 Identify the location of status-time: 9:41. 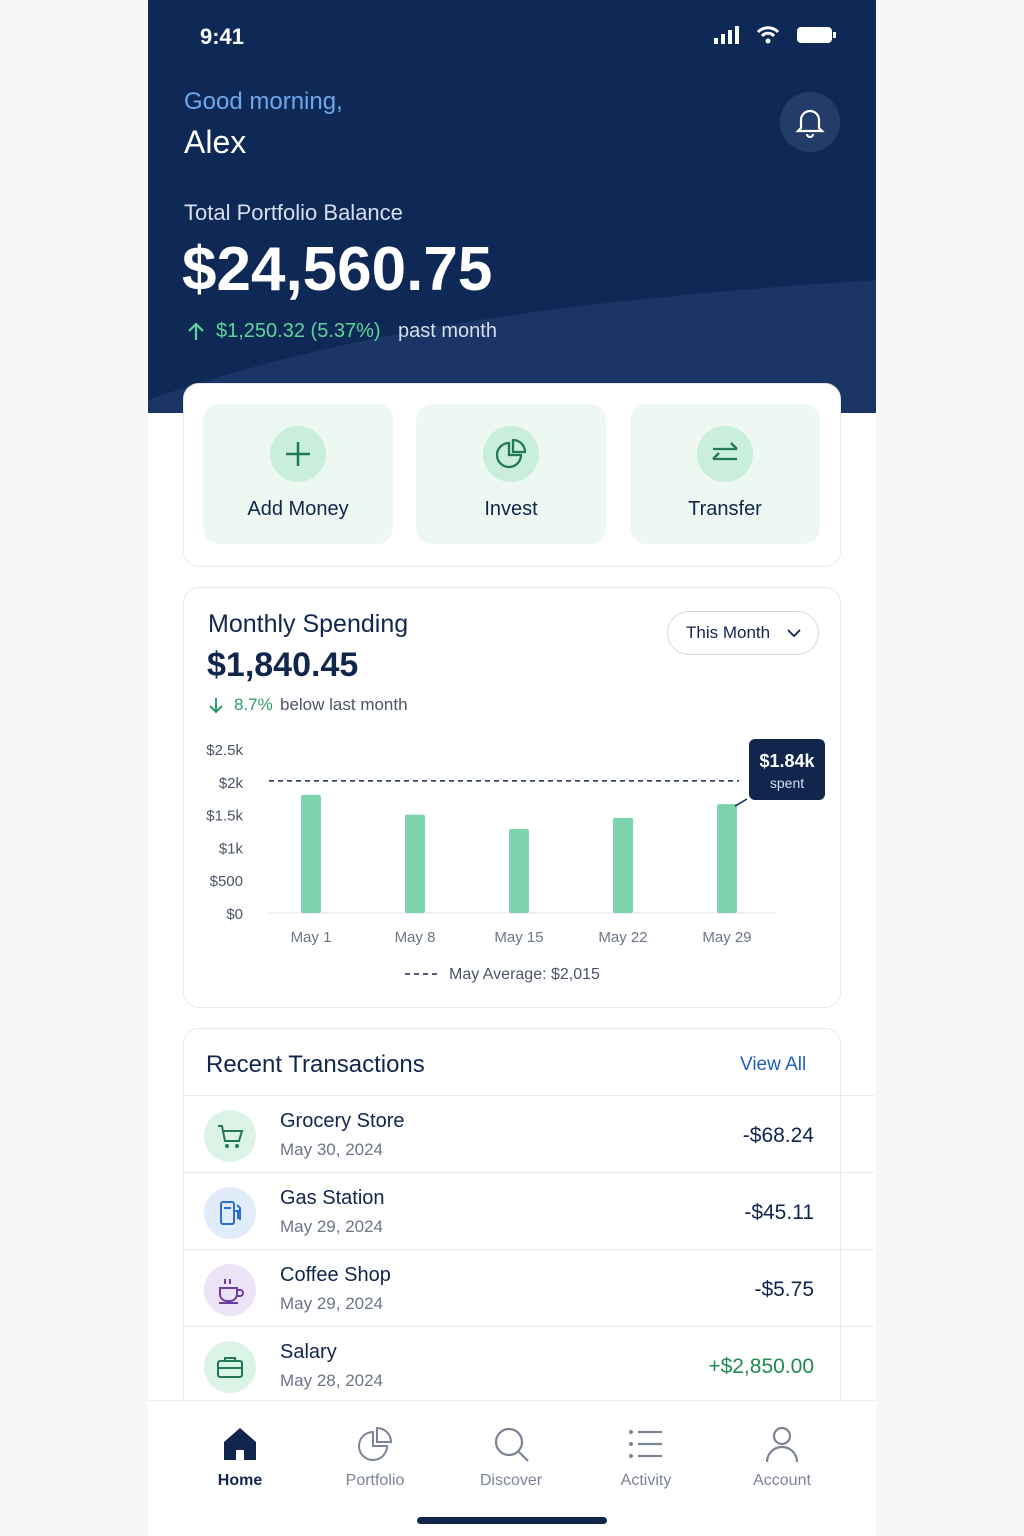
(222, 36).